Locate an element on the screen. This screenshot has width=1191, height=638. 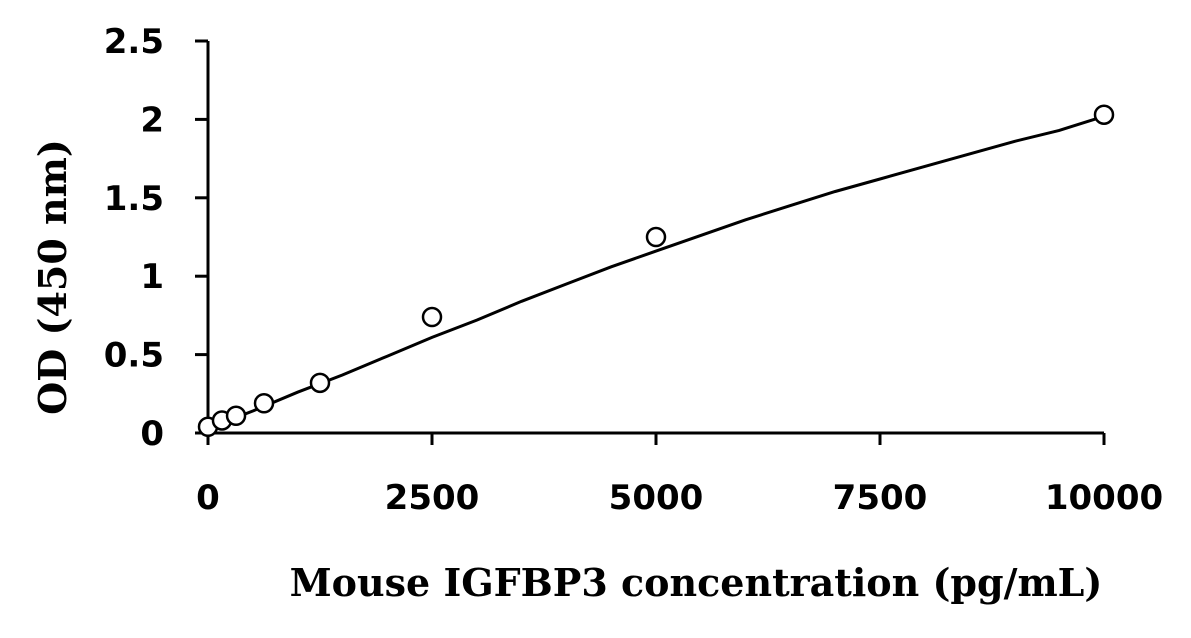
y-tick-label: 2 is located at coordinates (152, 120).